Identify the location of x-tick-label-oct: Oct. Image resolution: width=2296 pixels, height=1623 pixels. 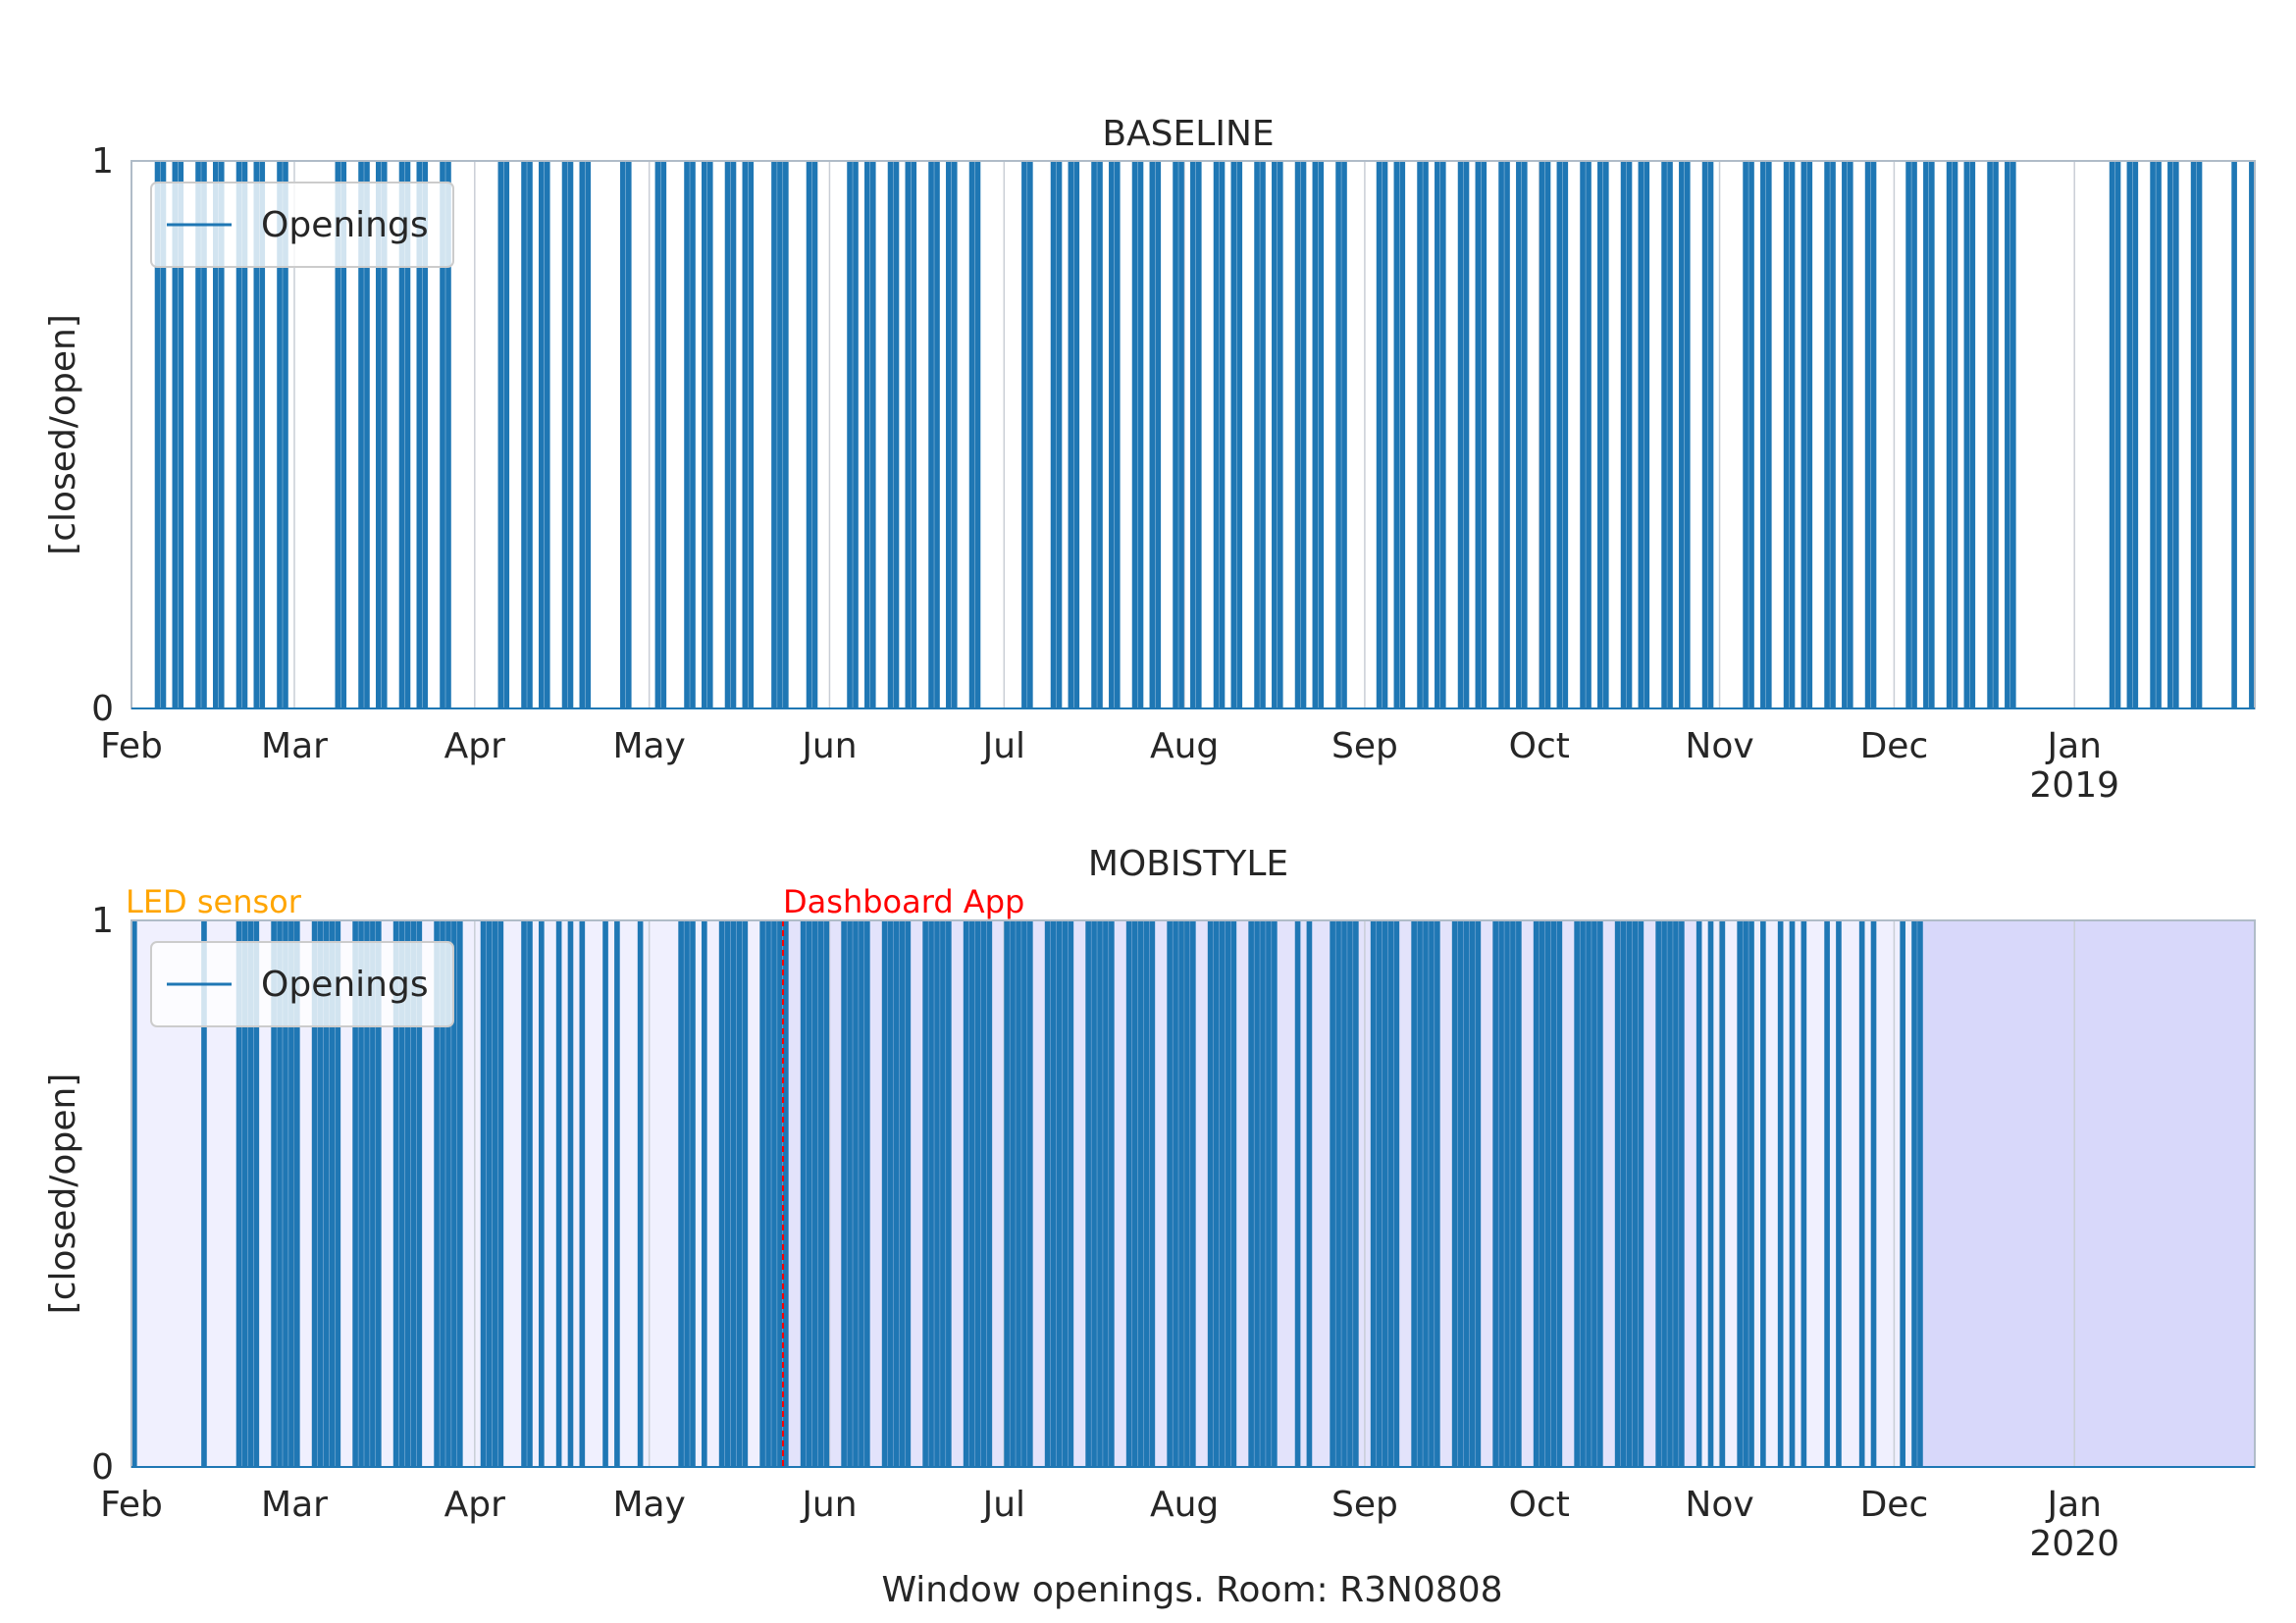
(1539, 746).